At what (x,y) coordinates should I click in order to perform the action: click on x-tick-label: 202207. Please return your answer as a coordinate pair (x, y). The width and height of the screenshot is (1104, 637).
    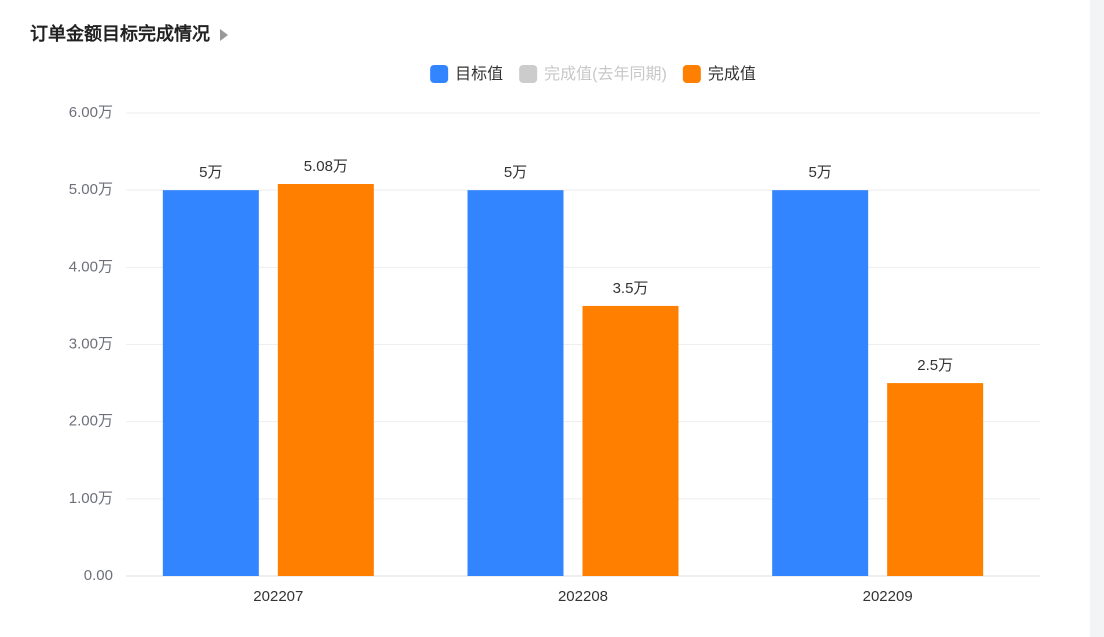
    Looking at the image, I should click on (278, 596).